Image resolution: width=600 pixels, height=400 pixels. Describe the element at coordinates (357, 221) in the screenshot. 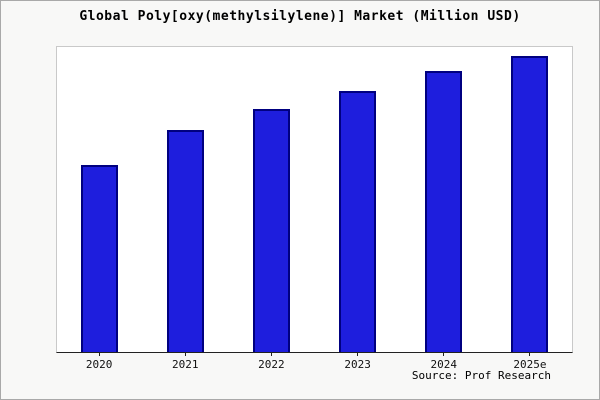

I see `bar-2023` at that location.